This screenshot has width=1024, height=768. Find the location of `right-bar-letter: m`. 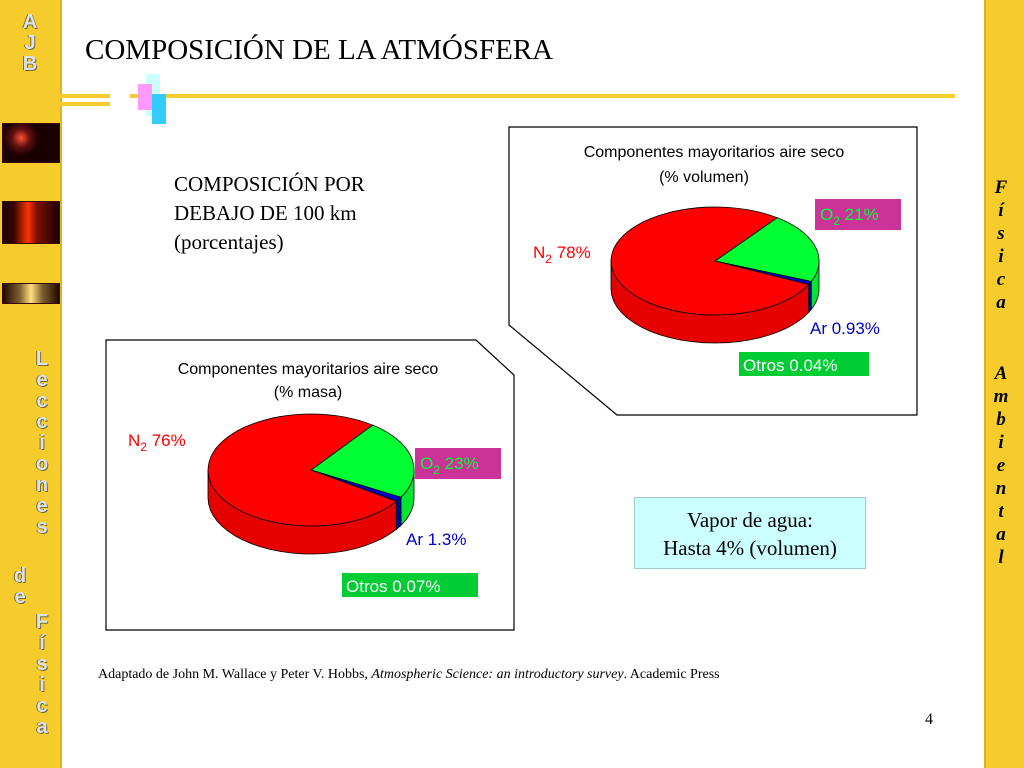

right-bar-letter: m is located at coordinates (1001, 396).